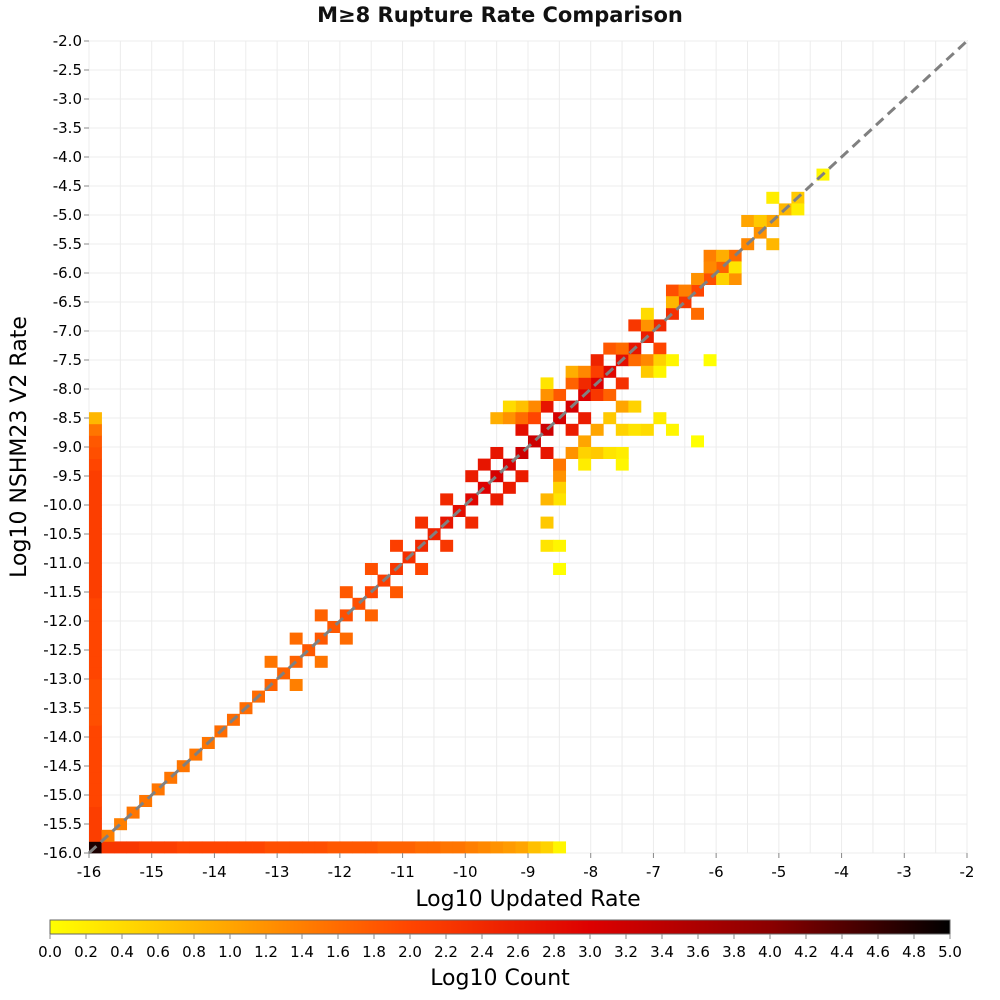 This screenshot has height=1000, width=1000. I want to click on x-tick-label: -3, so click(904, 872).